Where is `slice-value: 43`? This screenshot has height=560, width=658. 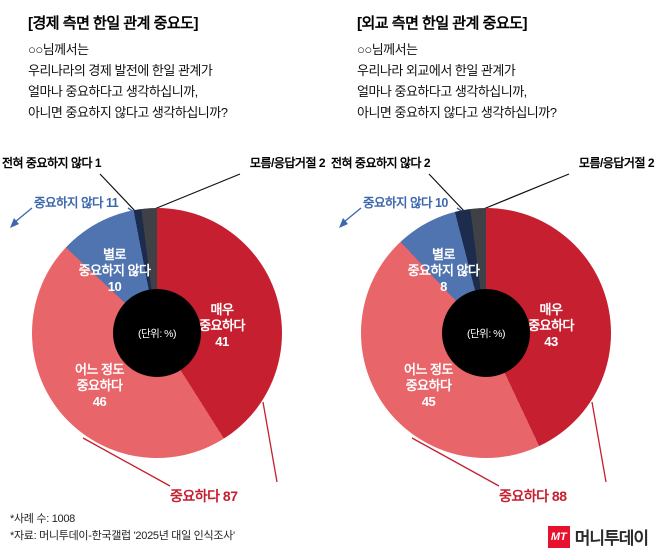
slice-value: 43 is located at coordinates (551, 341).